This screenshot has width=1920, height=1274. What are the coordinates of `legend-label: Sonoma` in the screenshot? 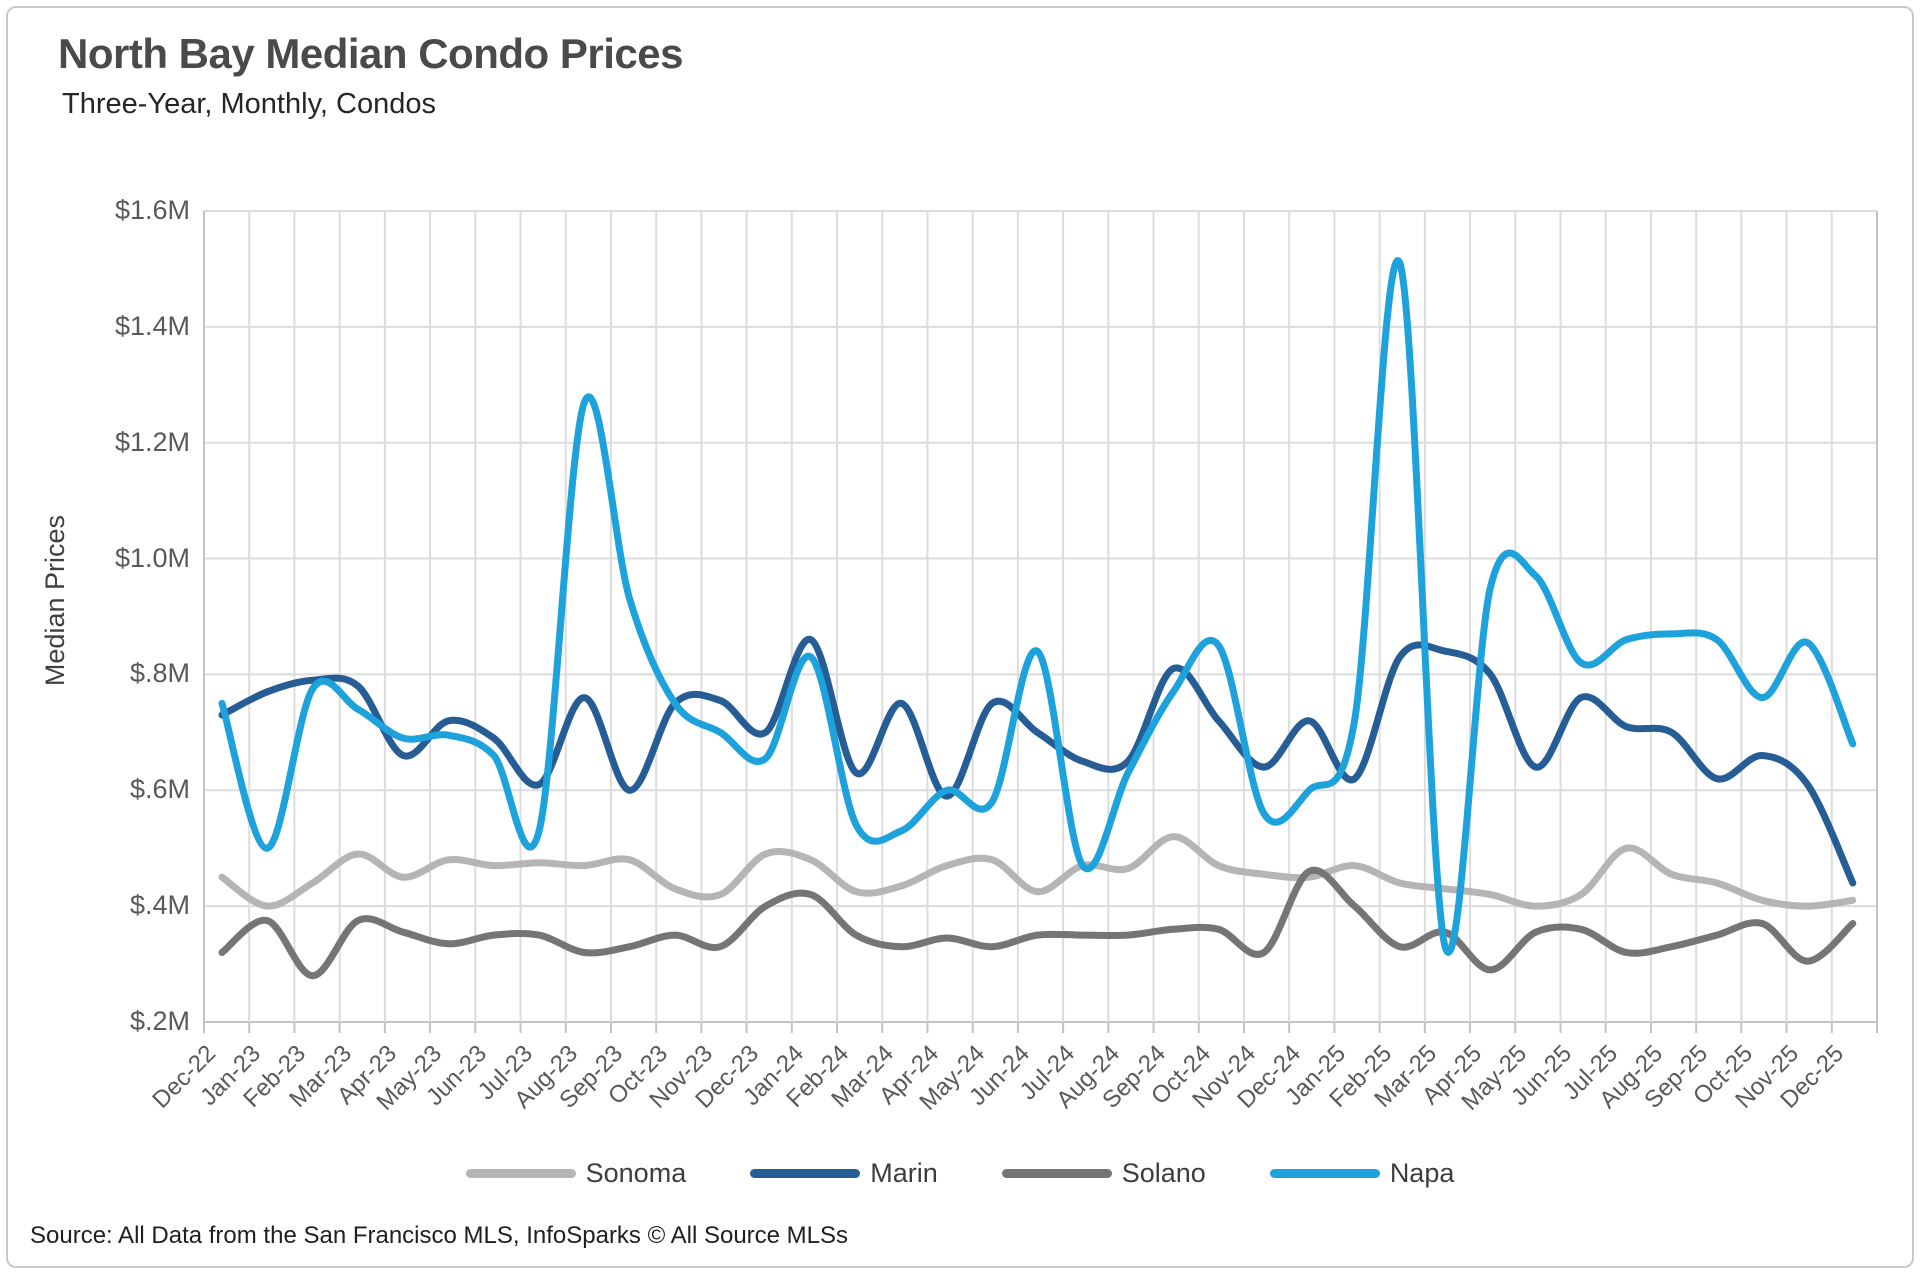 It's located at (636, 1173).